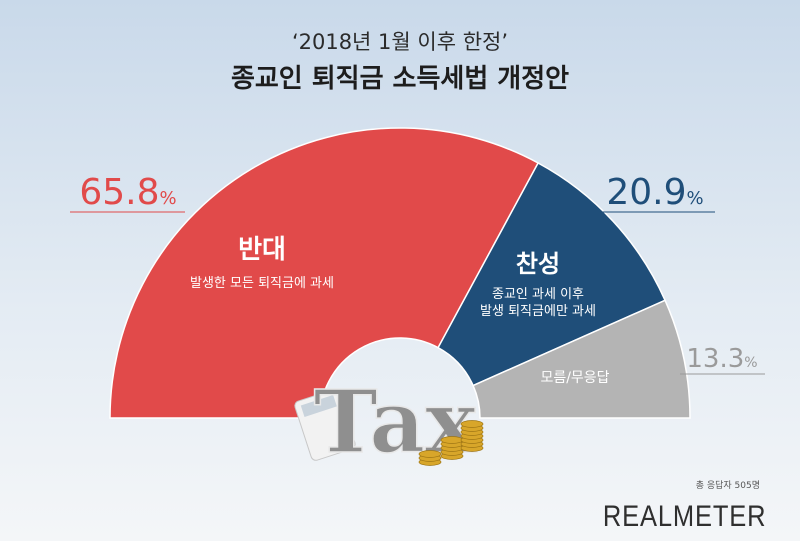  What do you see at coordinates (318, 406) in the screenshot?
I see `calculator-screen` at bounding box center [318, 406].